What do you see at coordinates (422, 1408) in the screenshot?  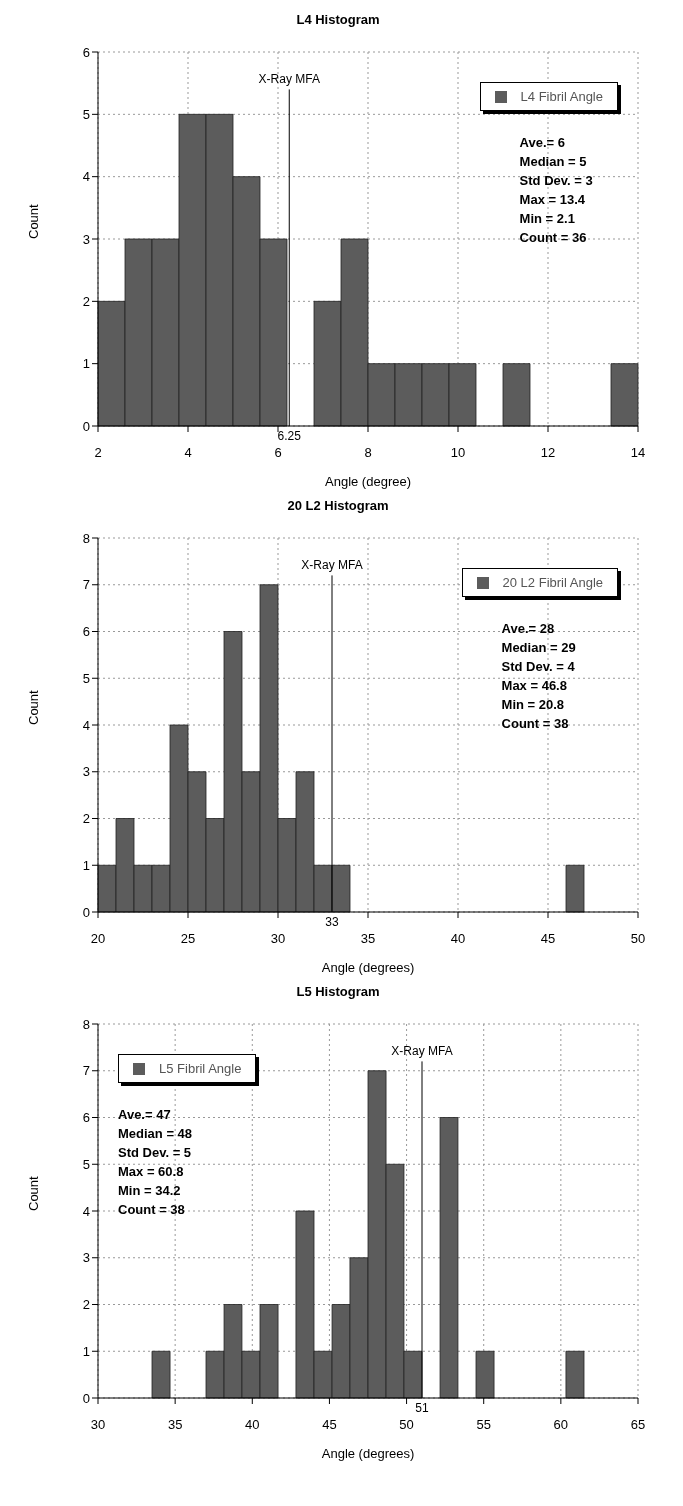 I see `annotation: 51` at bounding box center [422, 1408].